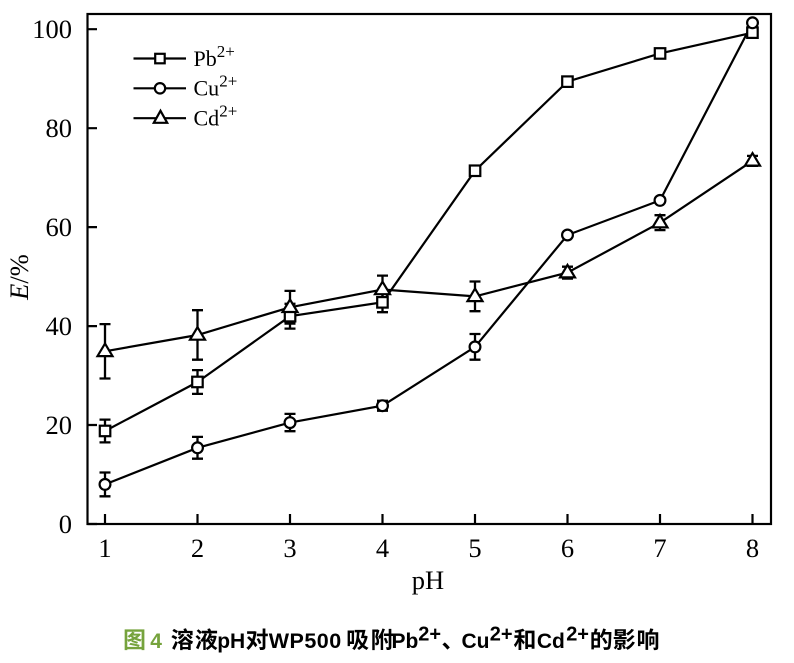  Describe the element at coordinates (59, 227) in the screenshot. I see `svg-text: 60` at that location.